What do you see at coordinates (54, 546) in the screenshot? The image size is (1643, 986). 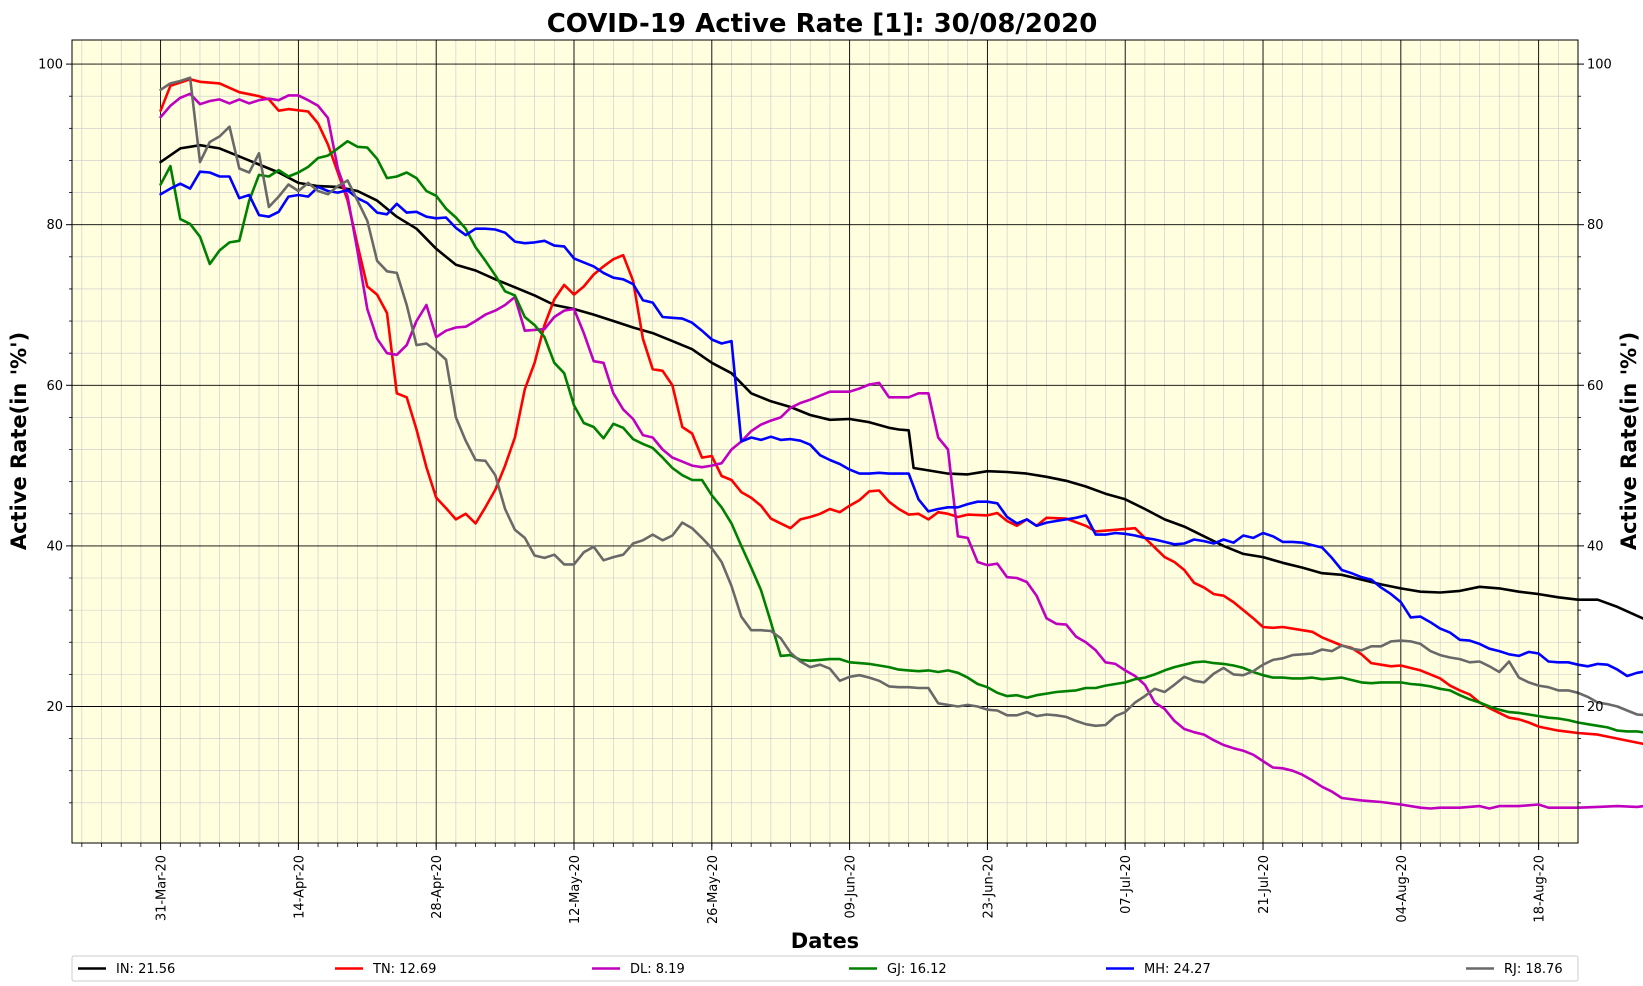 I see `y-tick-label-left: 40` at bounding box center [54, 546].